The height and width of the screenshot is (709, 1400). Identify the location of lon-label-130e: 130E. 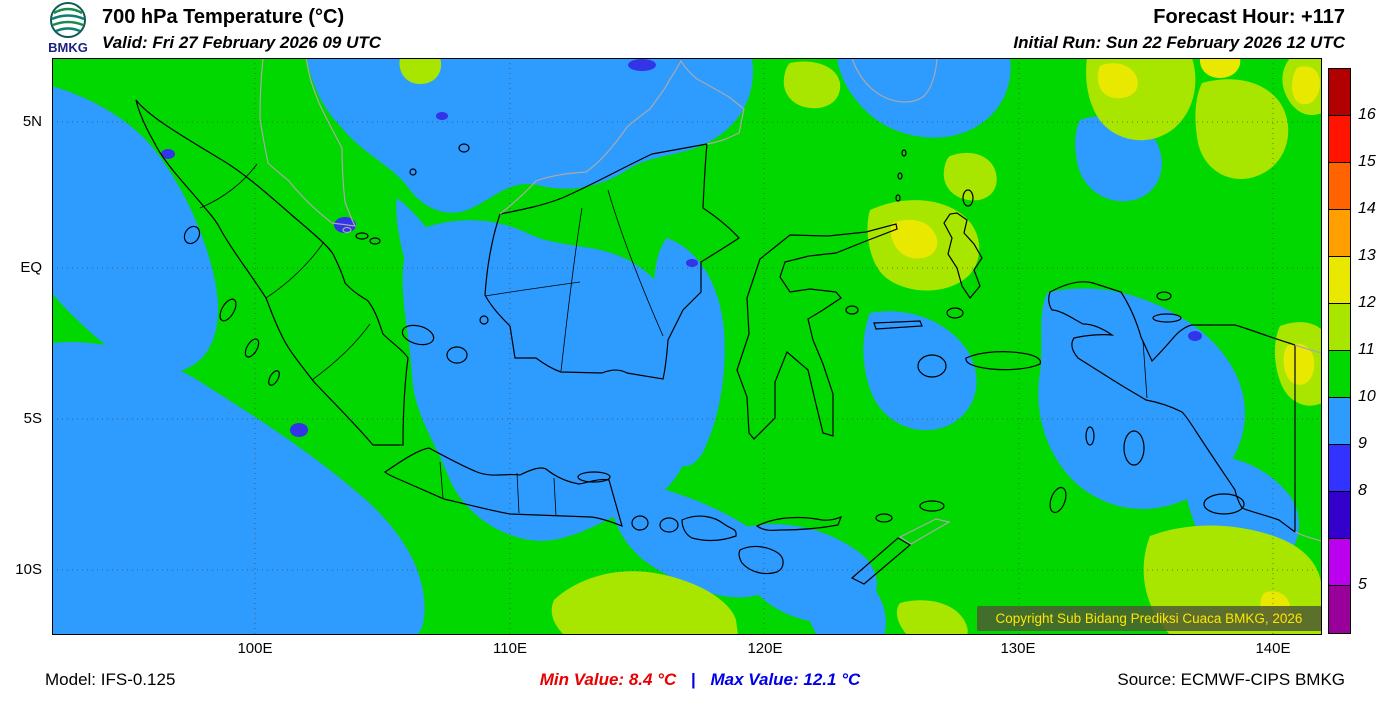
(1018, 648).